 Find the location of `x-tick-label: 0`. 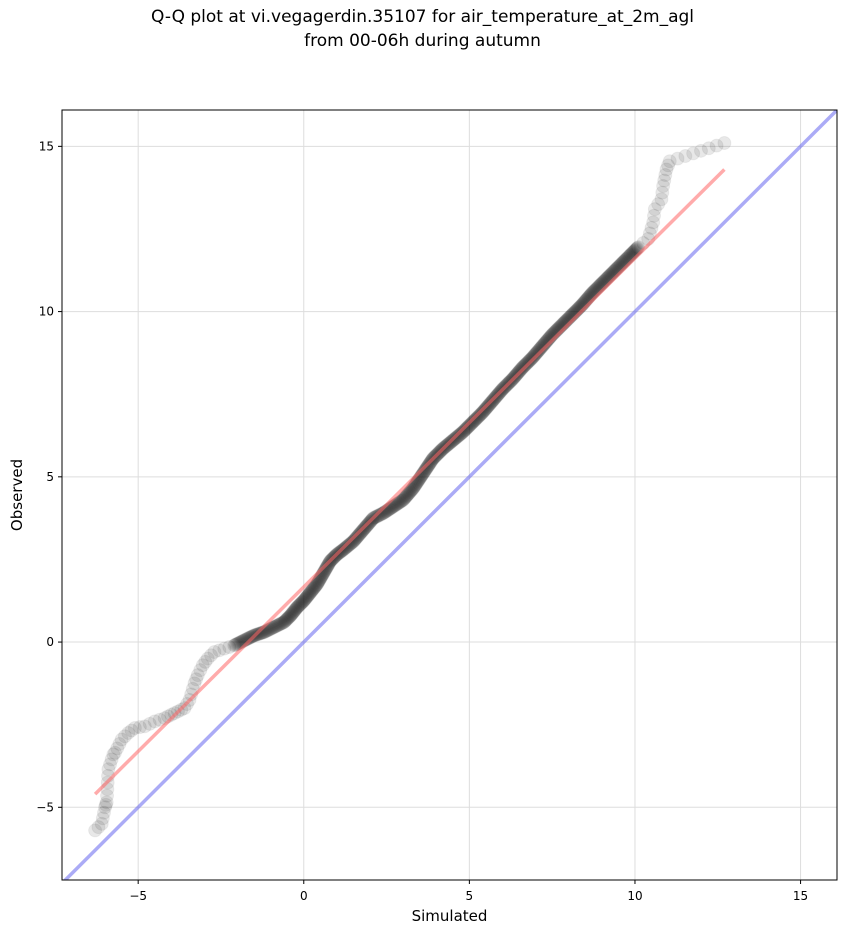

x-tick-label: 0 is located at coordinates (304, 896).